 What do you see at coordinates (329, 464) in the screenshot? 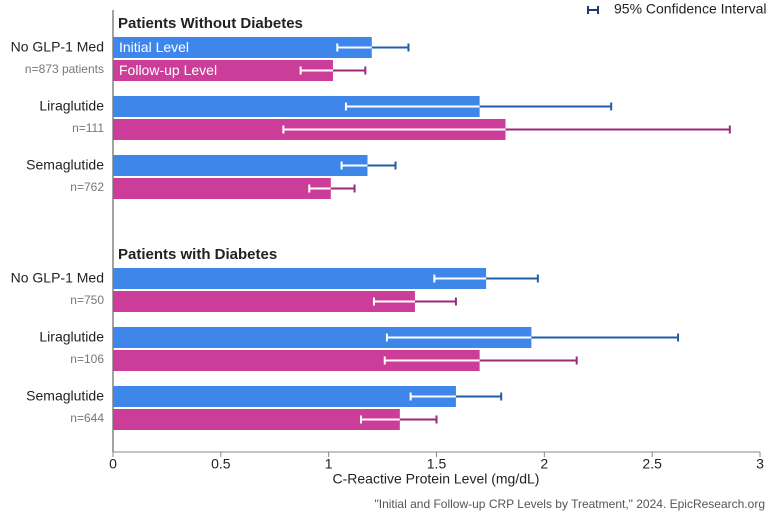
I see `x-tick-label: 1` at bounding box center [329, 464].